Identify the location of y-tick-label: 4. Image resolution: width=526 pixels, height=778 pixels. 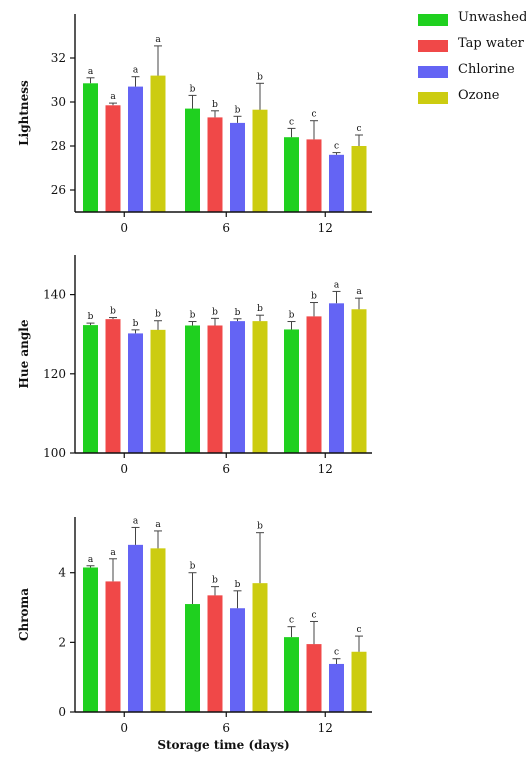
(62, 573).